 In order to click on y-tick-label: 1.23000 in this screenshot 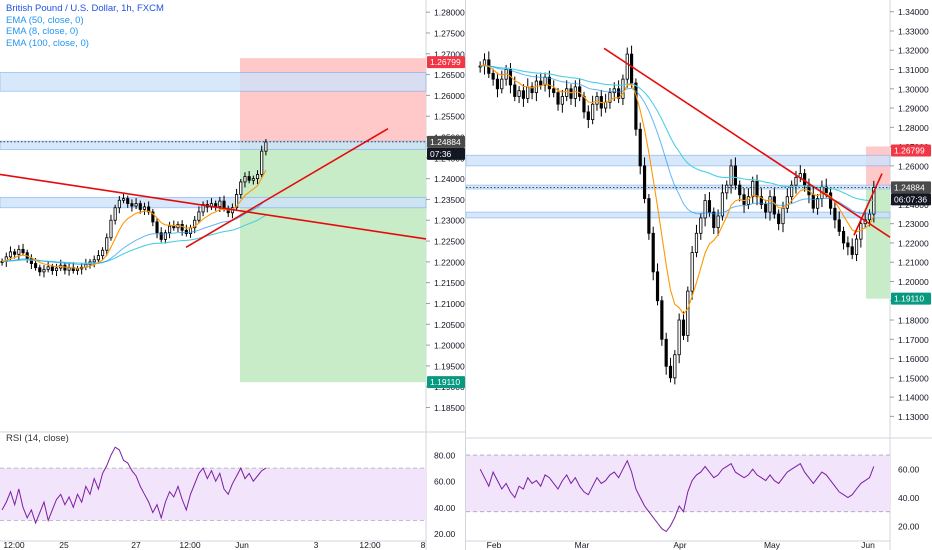, I will do `click(449, 221)`.